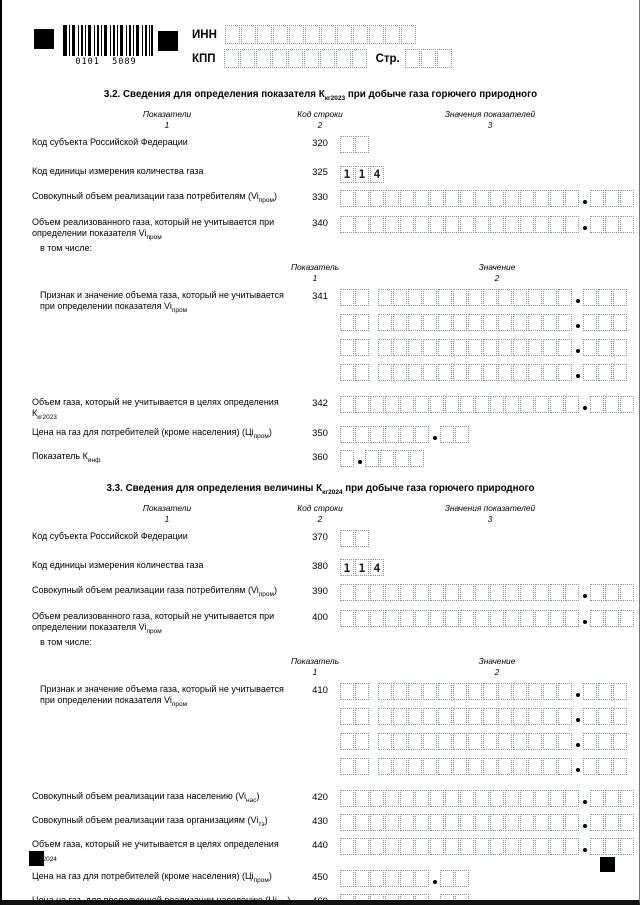 The width and height of the screenshot is (640, 905). Describe the element at coordinates (605, 767) in the screenshot. I see `field-410-val-4-frac` at that location.